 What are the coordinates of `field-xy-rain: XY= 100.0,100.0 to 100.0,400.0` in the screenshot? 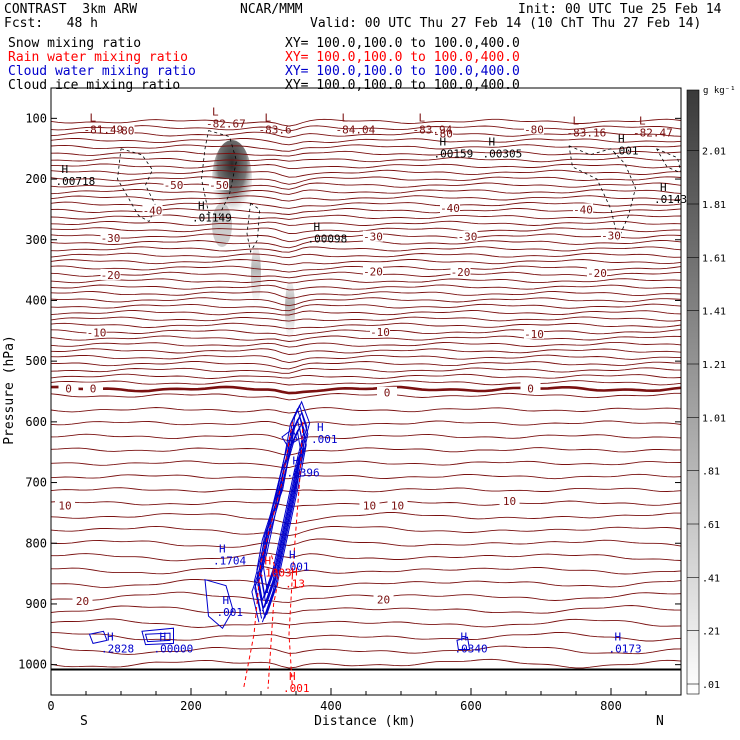 It's located at (402, 57).